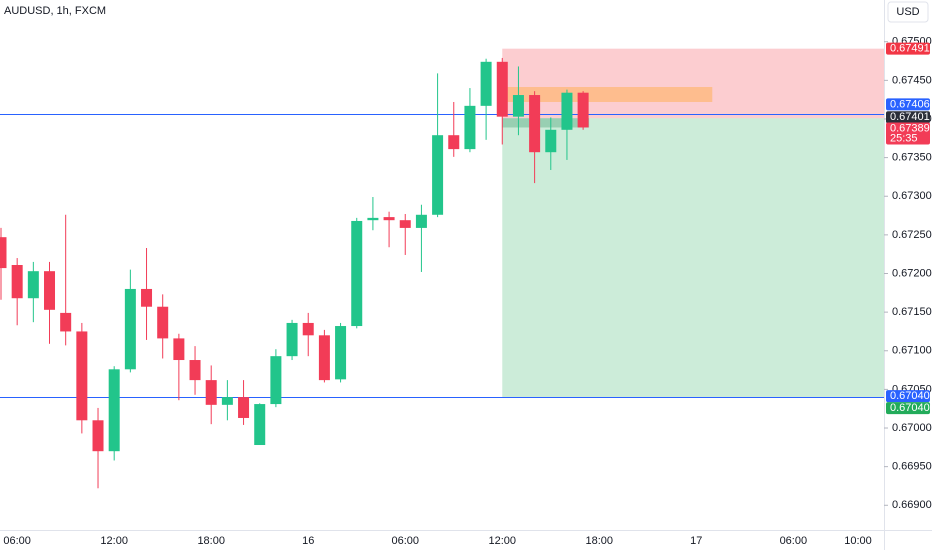 Image resolution: width=932 pixels, height=550 pixels. What do you see at coordinates (912, 505) in the screenshot?
I see `y-tick-label: 0.66900` at bounding box center [912, 505].